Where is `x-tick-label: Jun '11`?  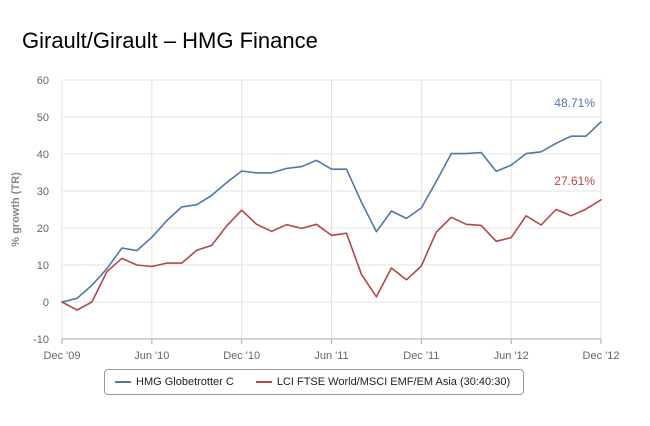 x-tick-label: Jun '11 is located at coordinates (331, 356).